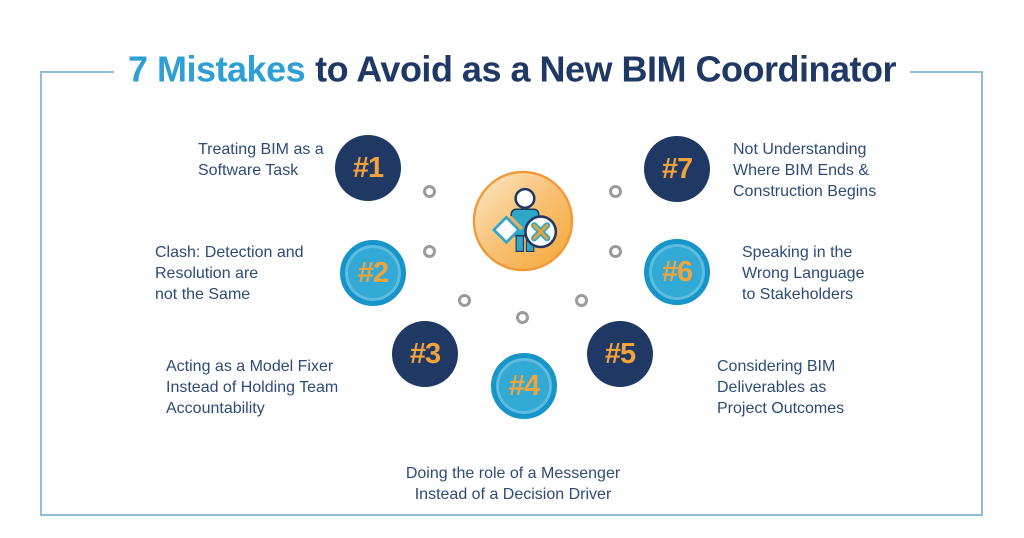  I want to click on mistake-6-number: #6, so click(677, 271).